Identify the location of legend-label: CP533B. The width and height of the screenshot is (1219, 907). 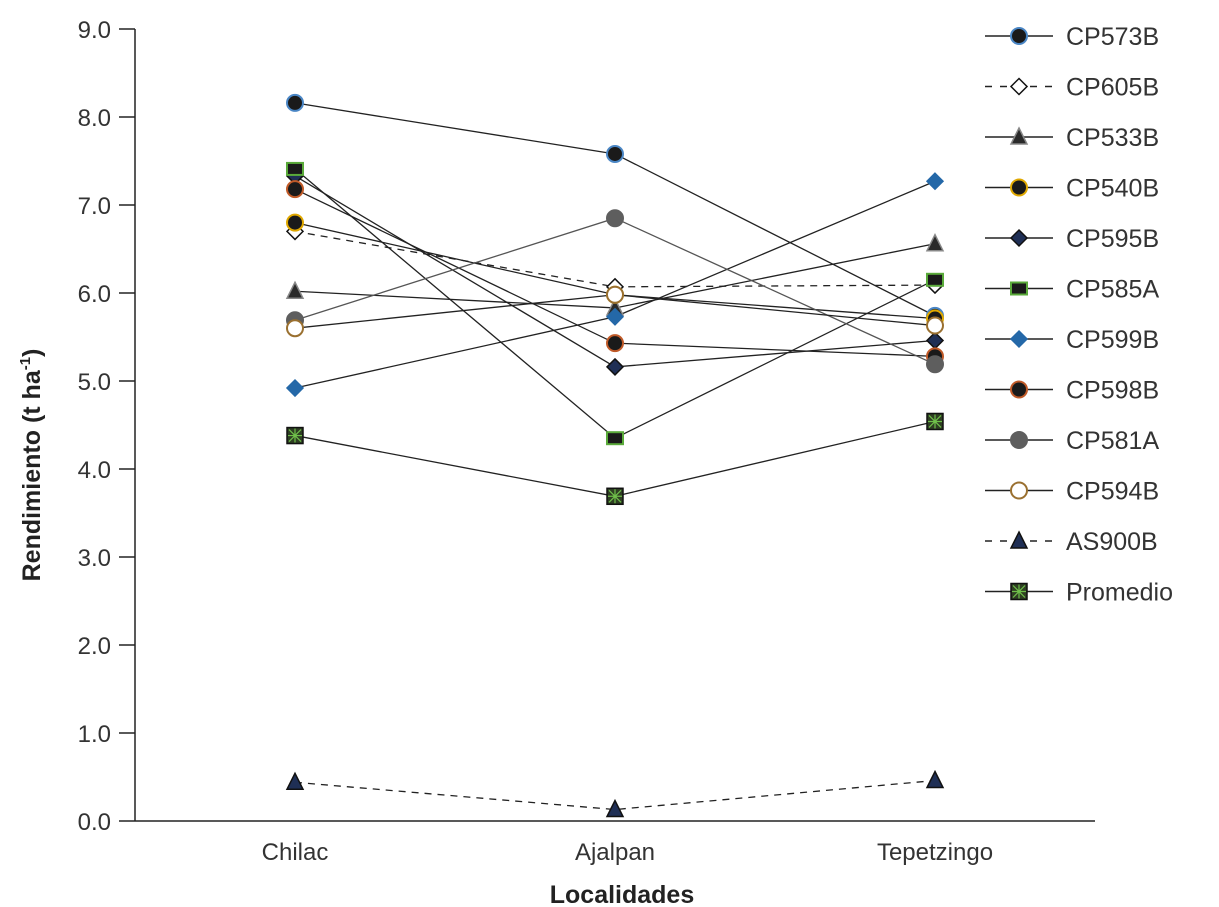
(1112, 138).